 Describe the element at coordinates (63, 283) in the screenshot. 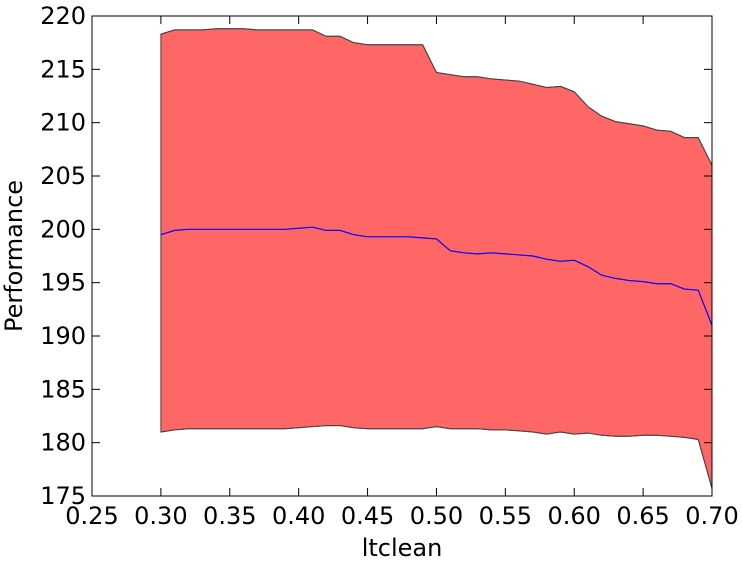

I see `y-tick-label: 195` at that location.